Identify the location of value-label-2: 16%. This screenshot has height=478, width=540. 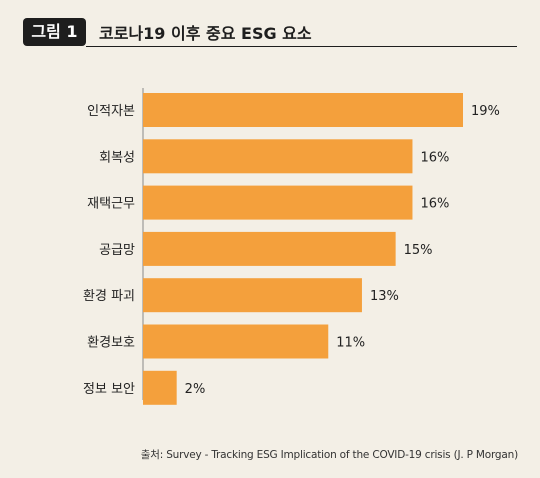
(434, 204).